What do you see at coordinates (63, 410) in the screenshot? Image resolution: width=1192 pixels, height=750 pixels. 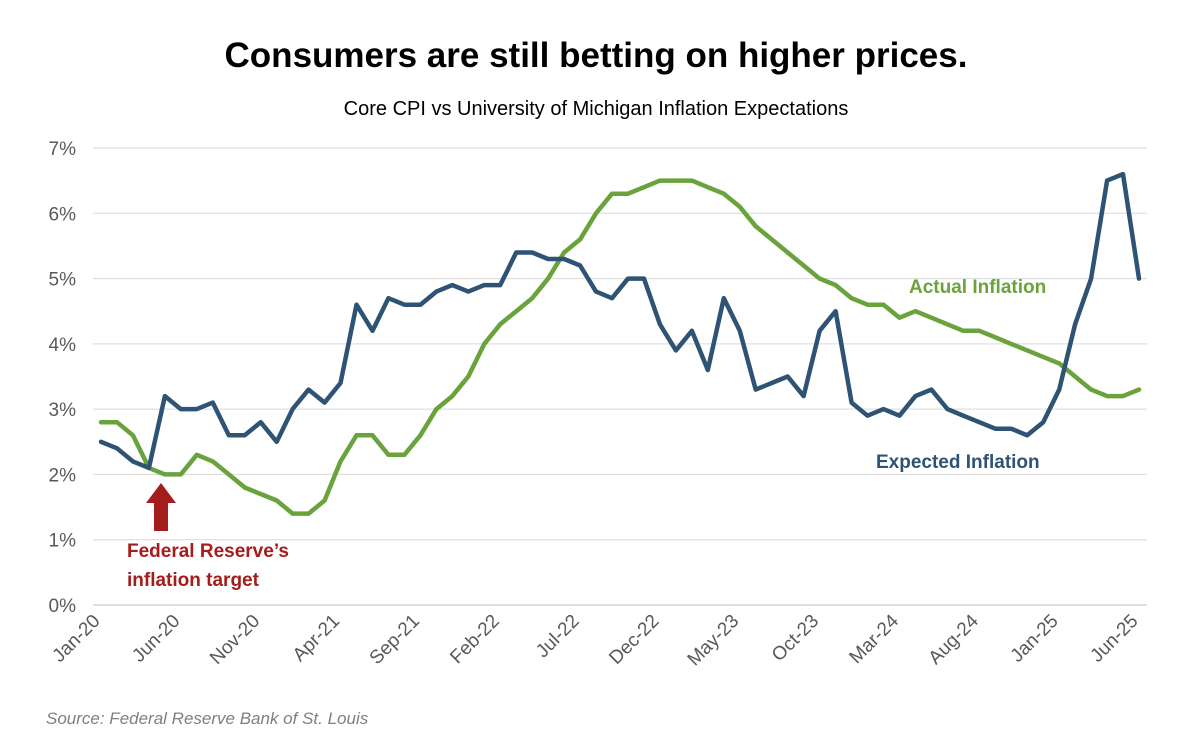 I see `y-tick-label: 3%` at bounding box center [63, 410].